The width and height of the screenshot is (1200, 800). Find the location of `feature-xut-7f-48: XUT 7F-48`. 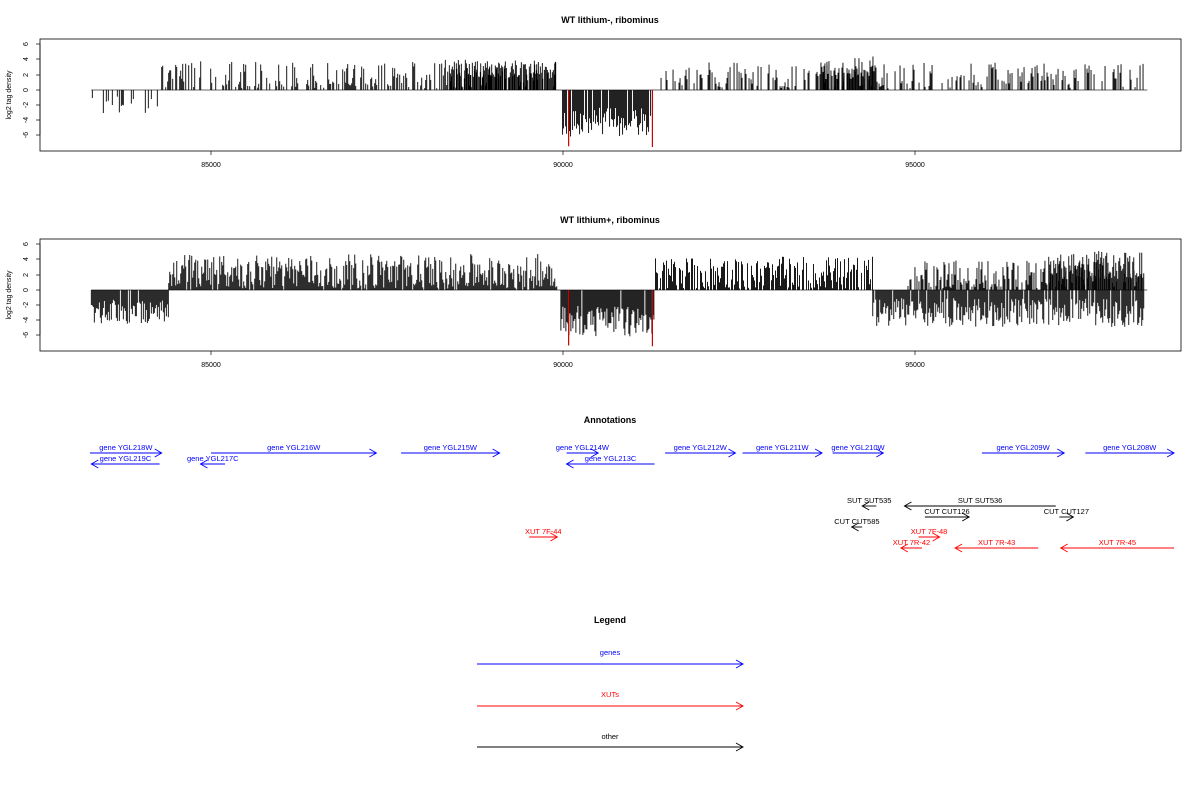

feature-xut-7f-48: XUT 7F-48 is located at coordinates (929, 534).